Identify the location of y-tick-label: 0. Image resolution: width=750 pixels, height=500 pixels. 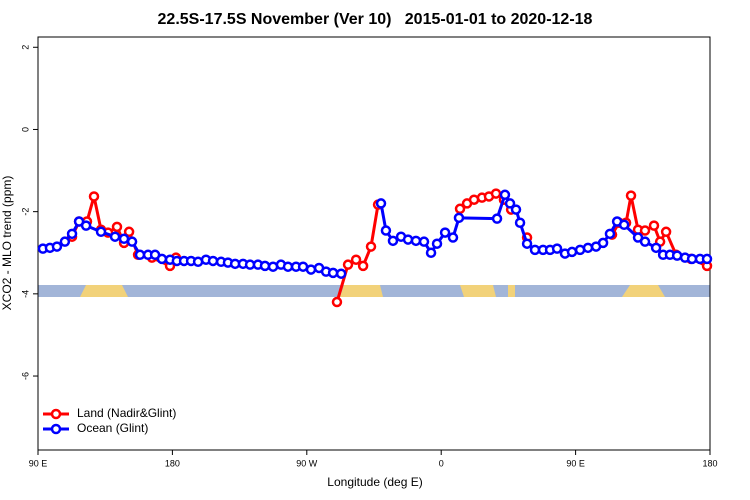
(25, 129).